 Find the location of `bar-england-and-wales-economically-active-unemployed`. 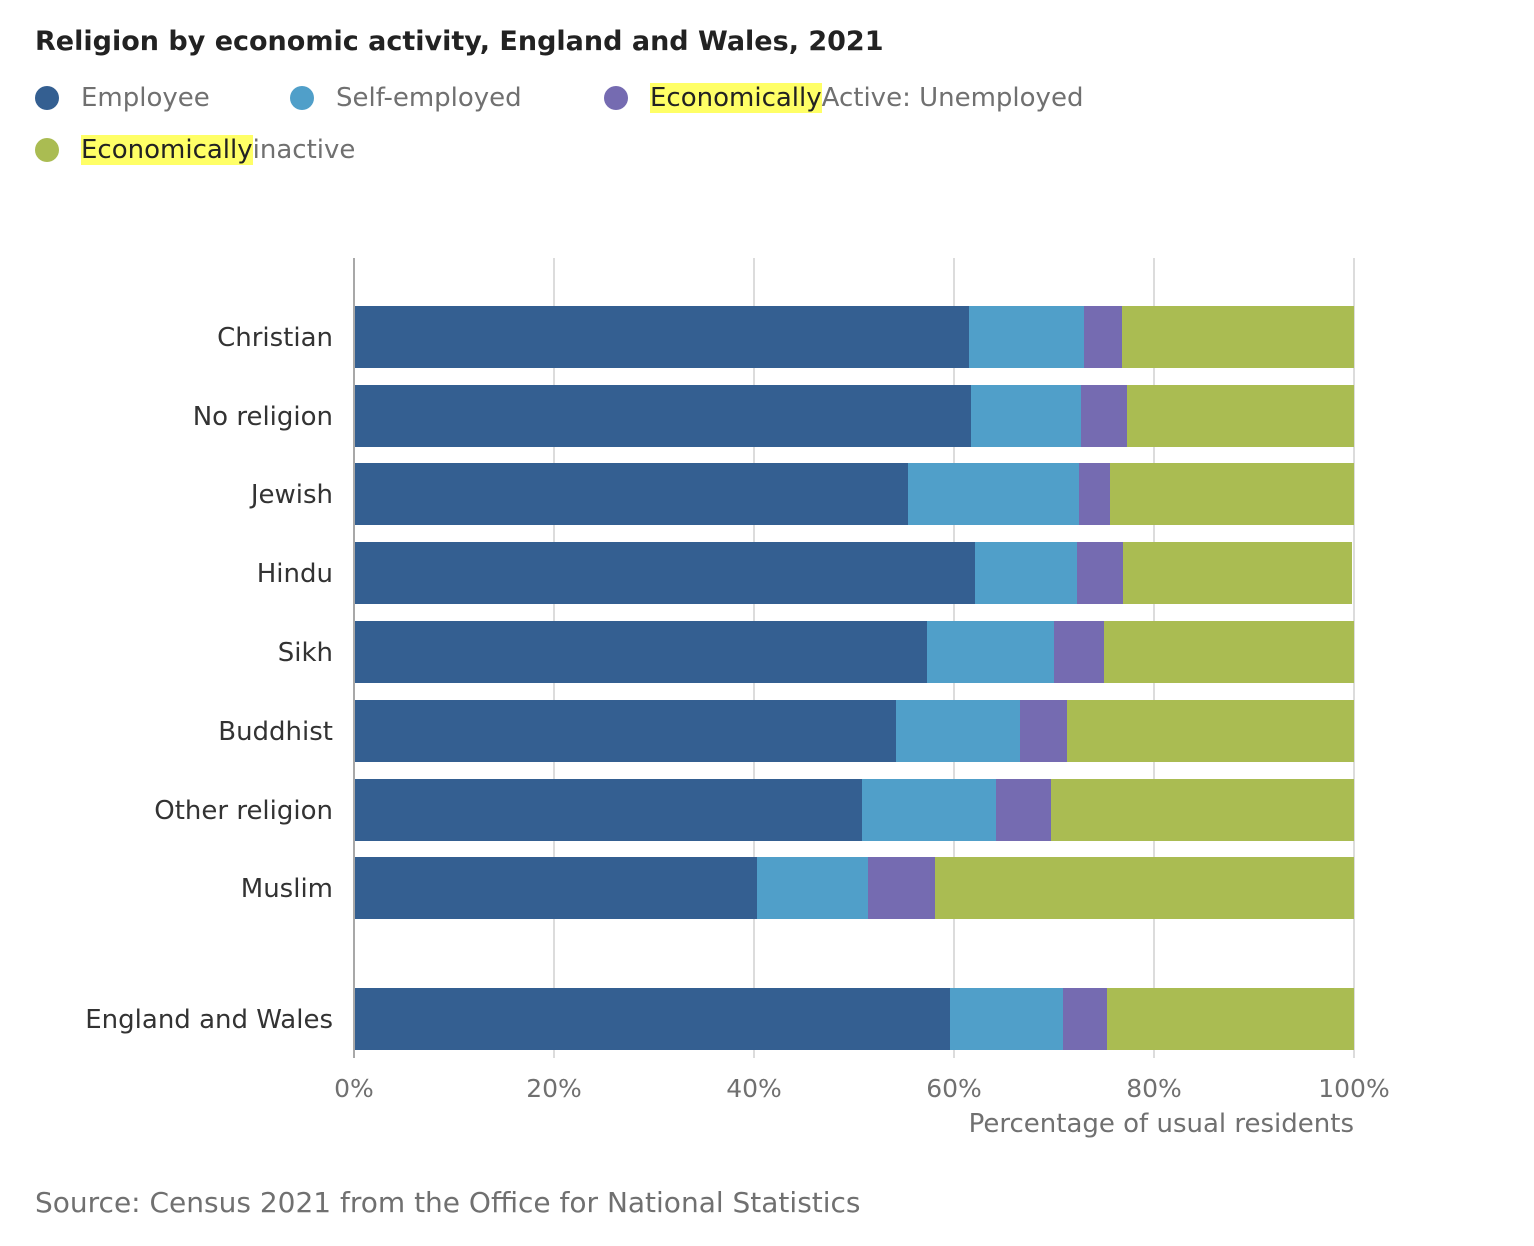

bar-england-and-wales-economically-active-unemployed is located at coordinates (1085, 1019).